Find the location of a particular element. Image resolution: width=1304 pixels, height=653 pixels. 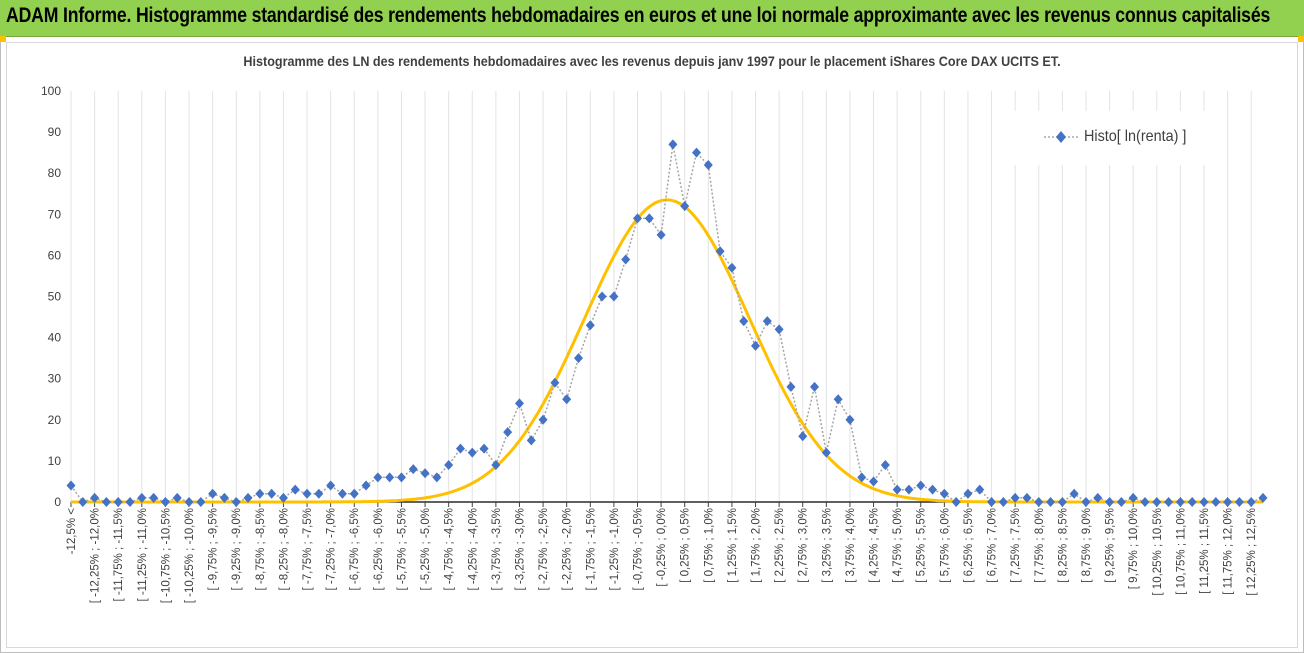

y-tick-label: 20 is located at coordinates (55, 420).